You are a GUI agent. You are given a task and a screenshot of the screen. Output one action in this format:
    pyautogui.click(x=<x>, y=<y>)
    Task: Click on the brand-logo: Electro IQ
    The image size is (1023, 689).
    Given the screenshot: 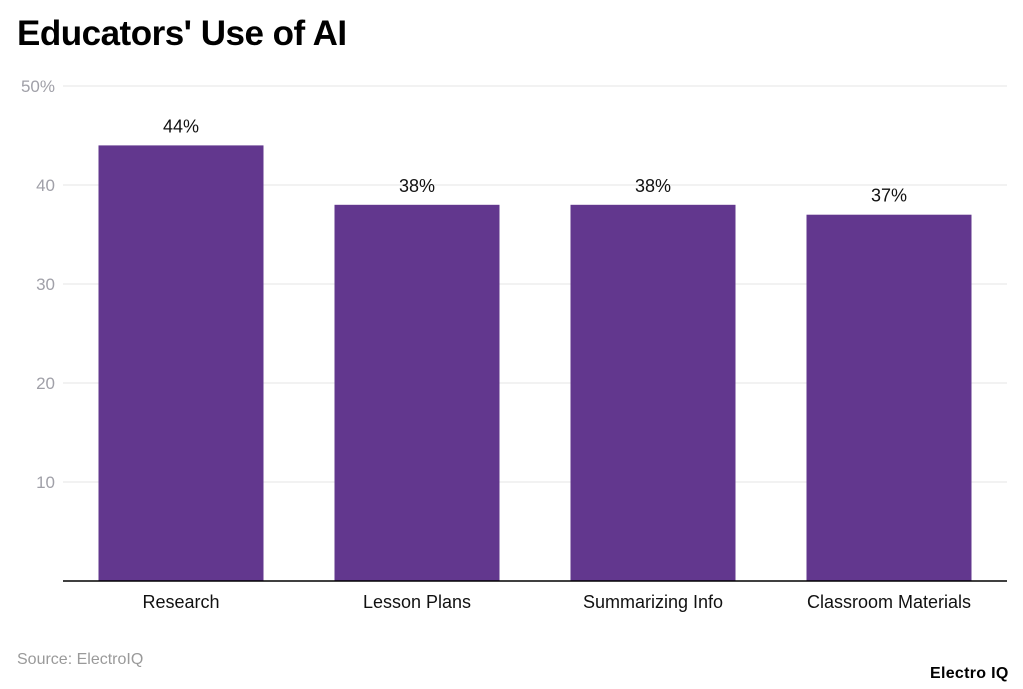 What is the action you would take?
    pyautogui.click(x=969, y=673)
    